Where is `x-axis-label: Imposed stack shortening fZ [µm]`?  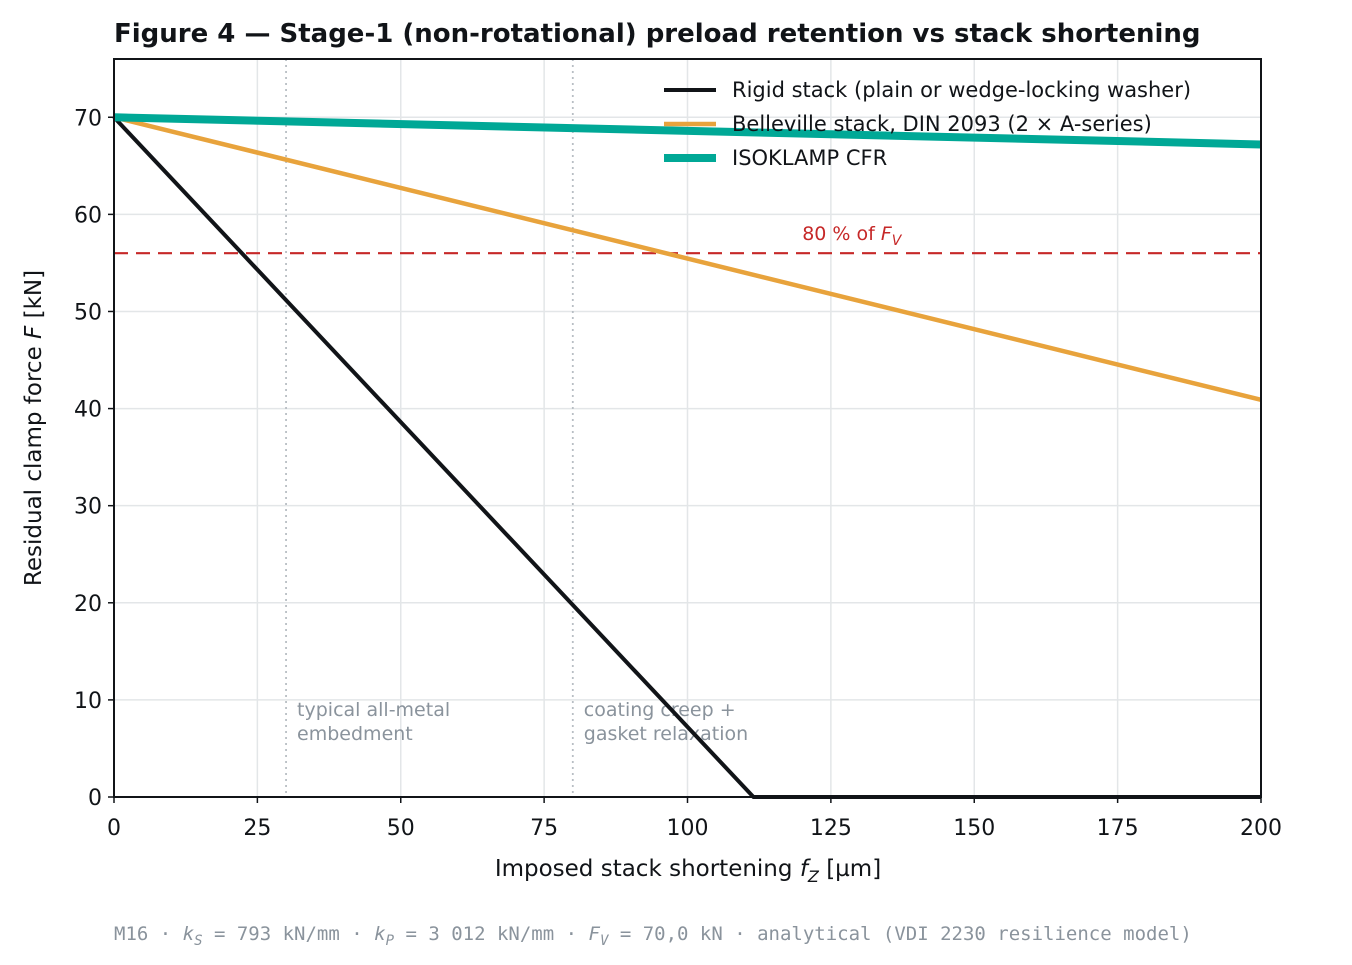
x-axis-label: Imposed stack shortening fZ [µm] is located at coordinates (688, 871).